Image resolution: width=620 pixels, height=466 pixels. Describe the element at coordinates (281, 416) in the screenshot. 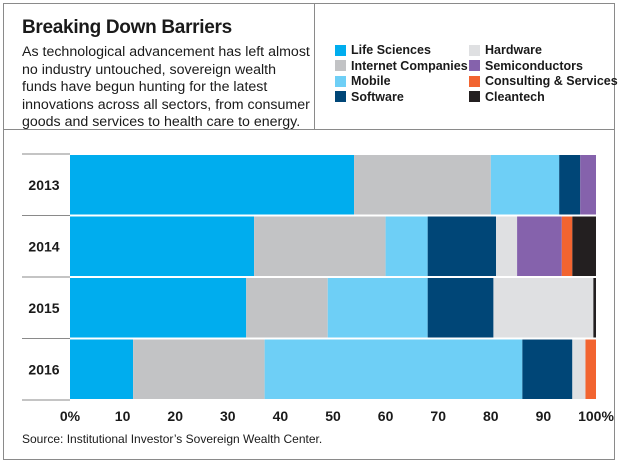

I see `x-tick-label: 40` at that location.